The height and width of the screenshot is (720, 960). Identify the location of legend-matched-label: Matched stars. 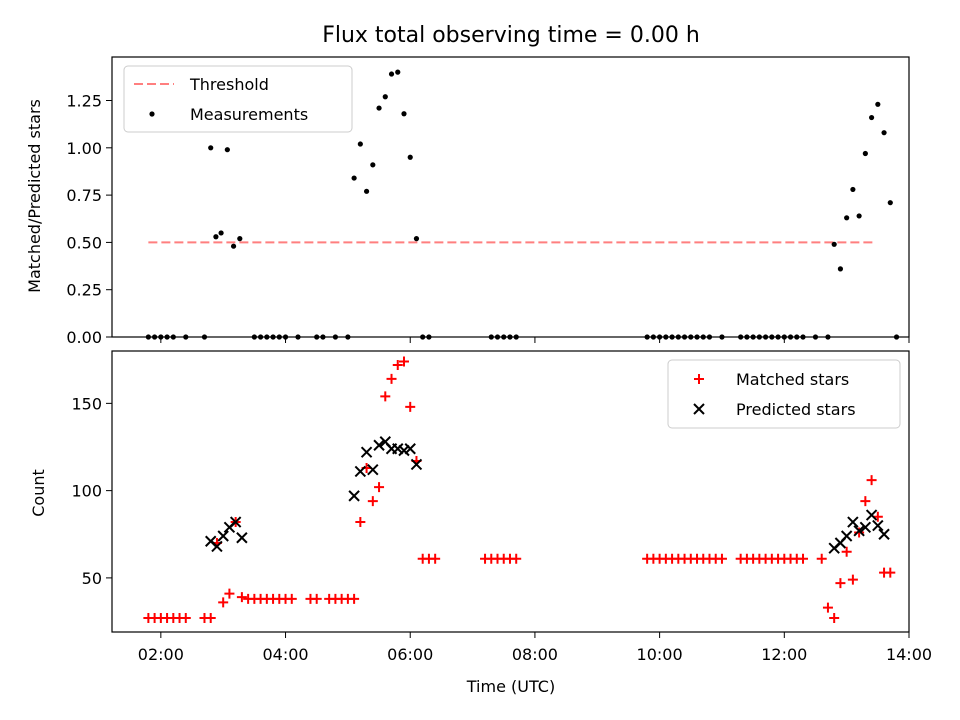
(792, 379).